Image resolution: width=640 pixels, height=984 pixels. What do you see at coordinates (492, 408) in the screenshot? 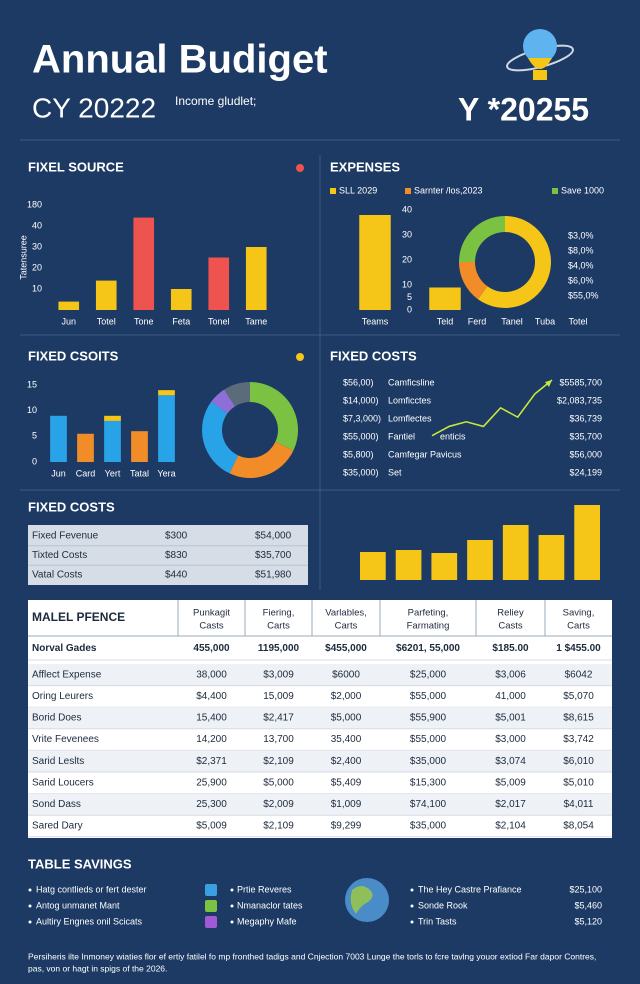
I see `trend-line` at bounding box center [492, 408].